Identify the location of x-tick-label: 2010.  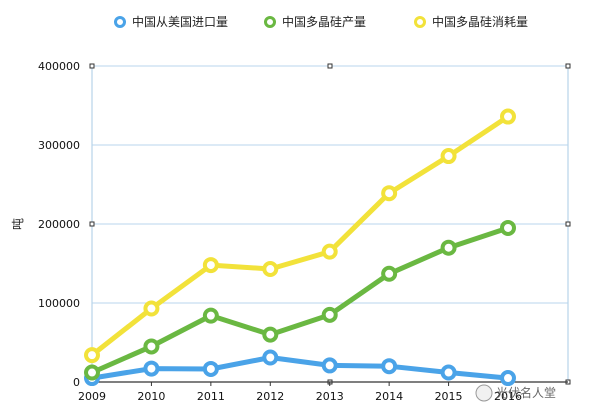
(151, 396).